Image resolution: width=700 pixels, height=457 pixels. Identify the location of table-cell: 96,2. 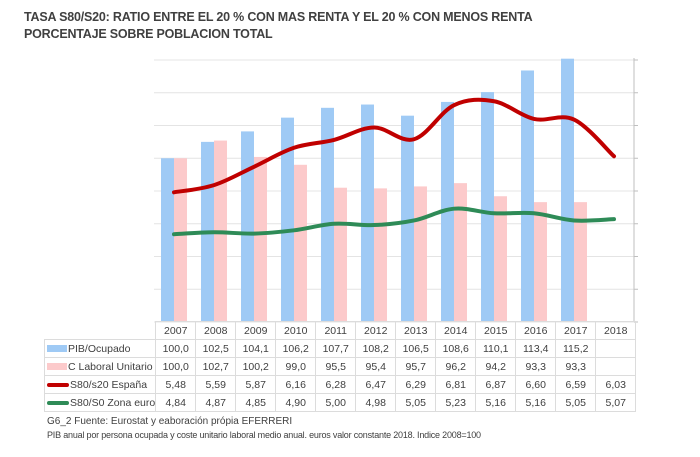
(456, 366).